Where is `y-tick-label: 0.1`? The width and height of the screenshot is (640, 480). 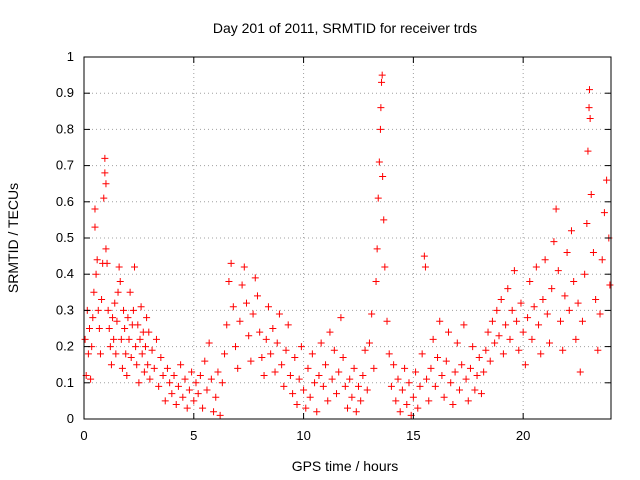 y-tick-label: 0.1 is located at coordinates (65, 382).